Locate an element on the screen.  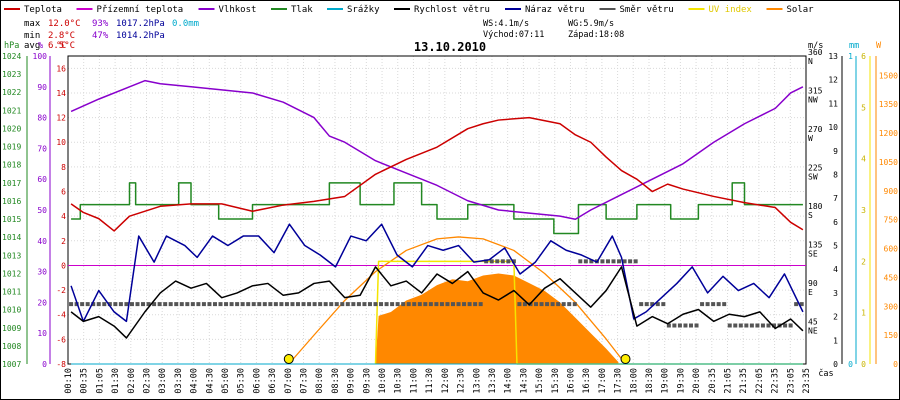
axis-direction-tick: 90 is located at coordinates (813, 283).